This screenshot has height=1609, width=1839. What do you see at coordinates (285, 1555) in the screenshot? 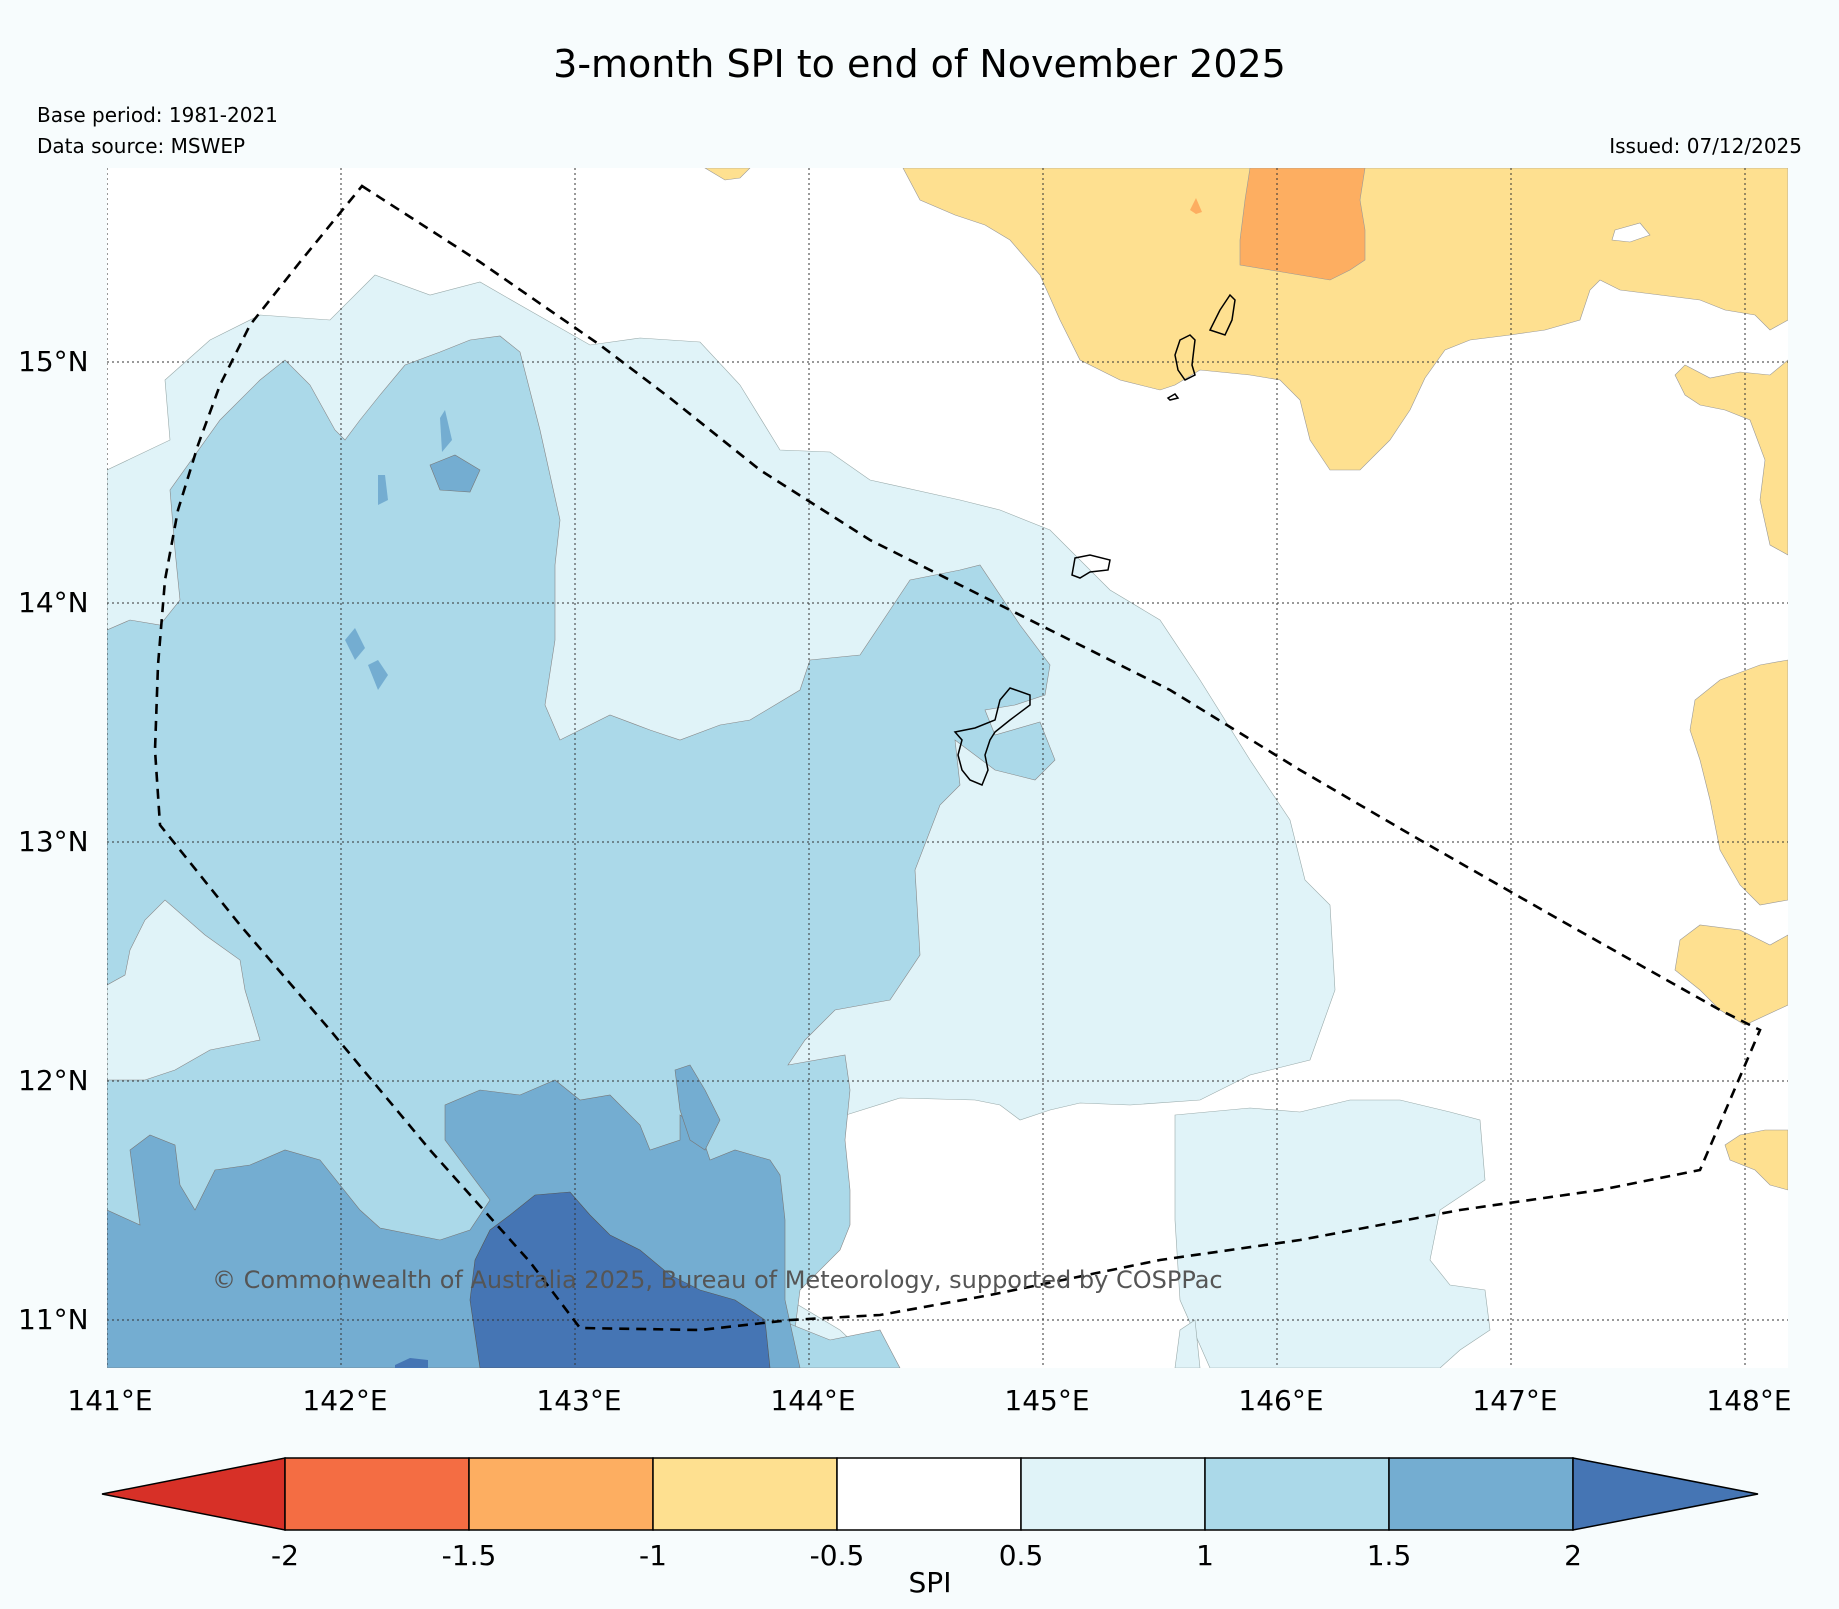
I see `colorbar-tick-label: -2` at bounding box center [285, 1555].